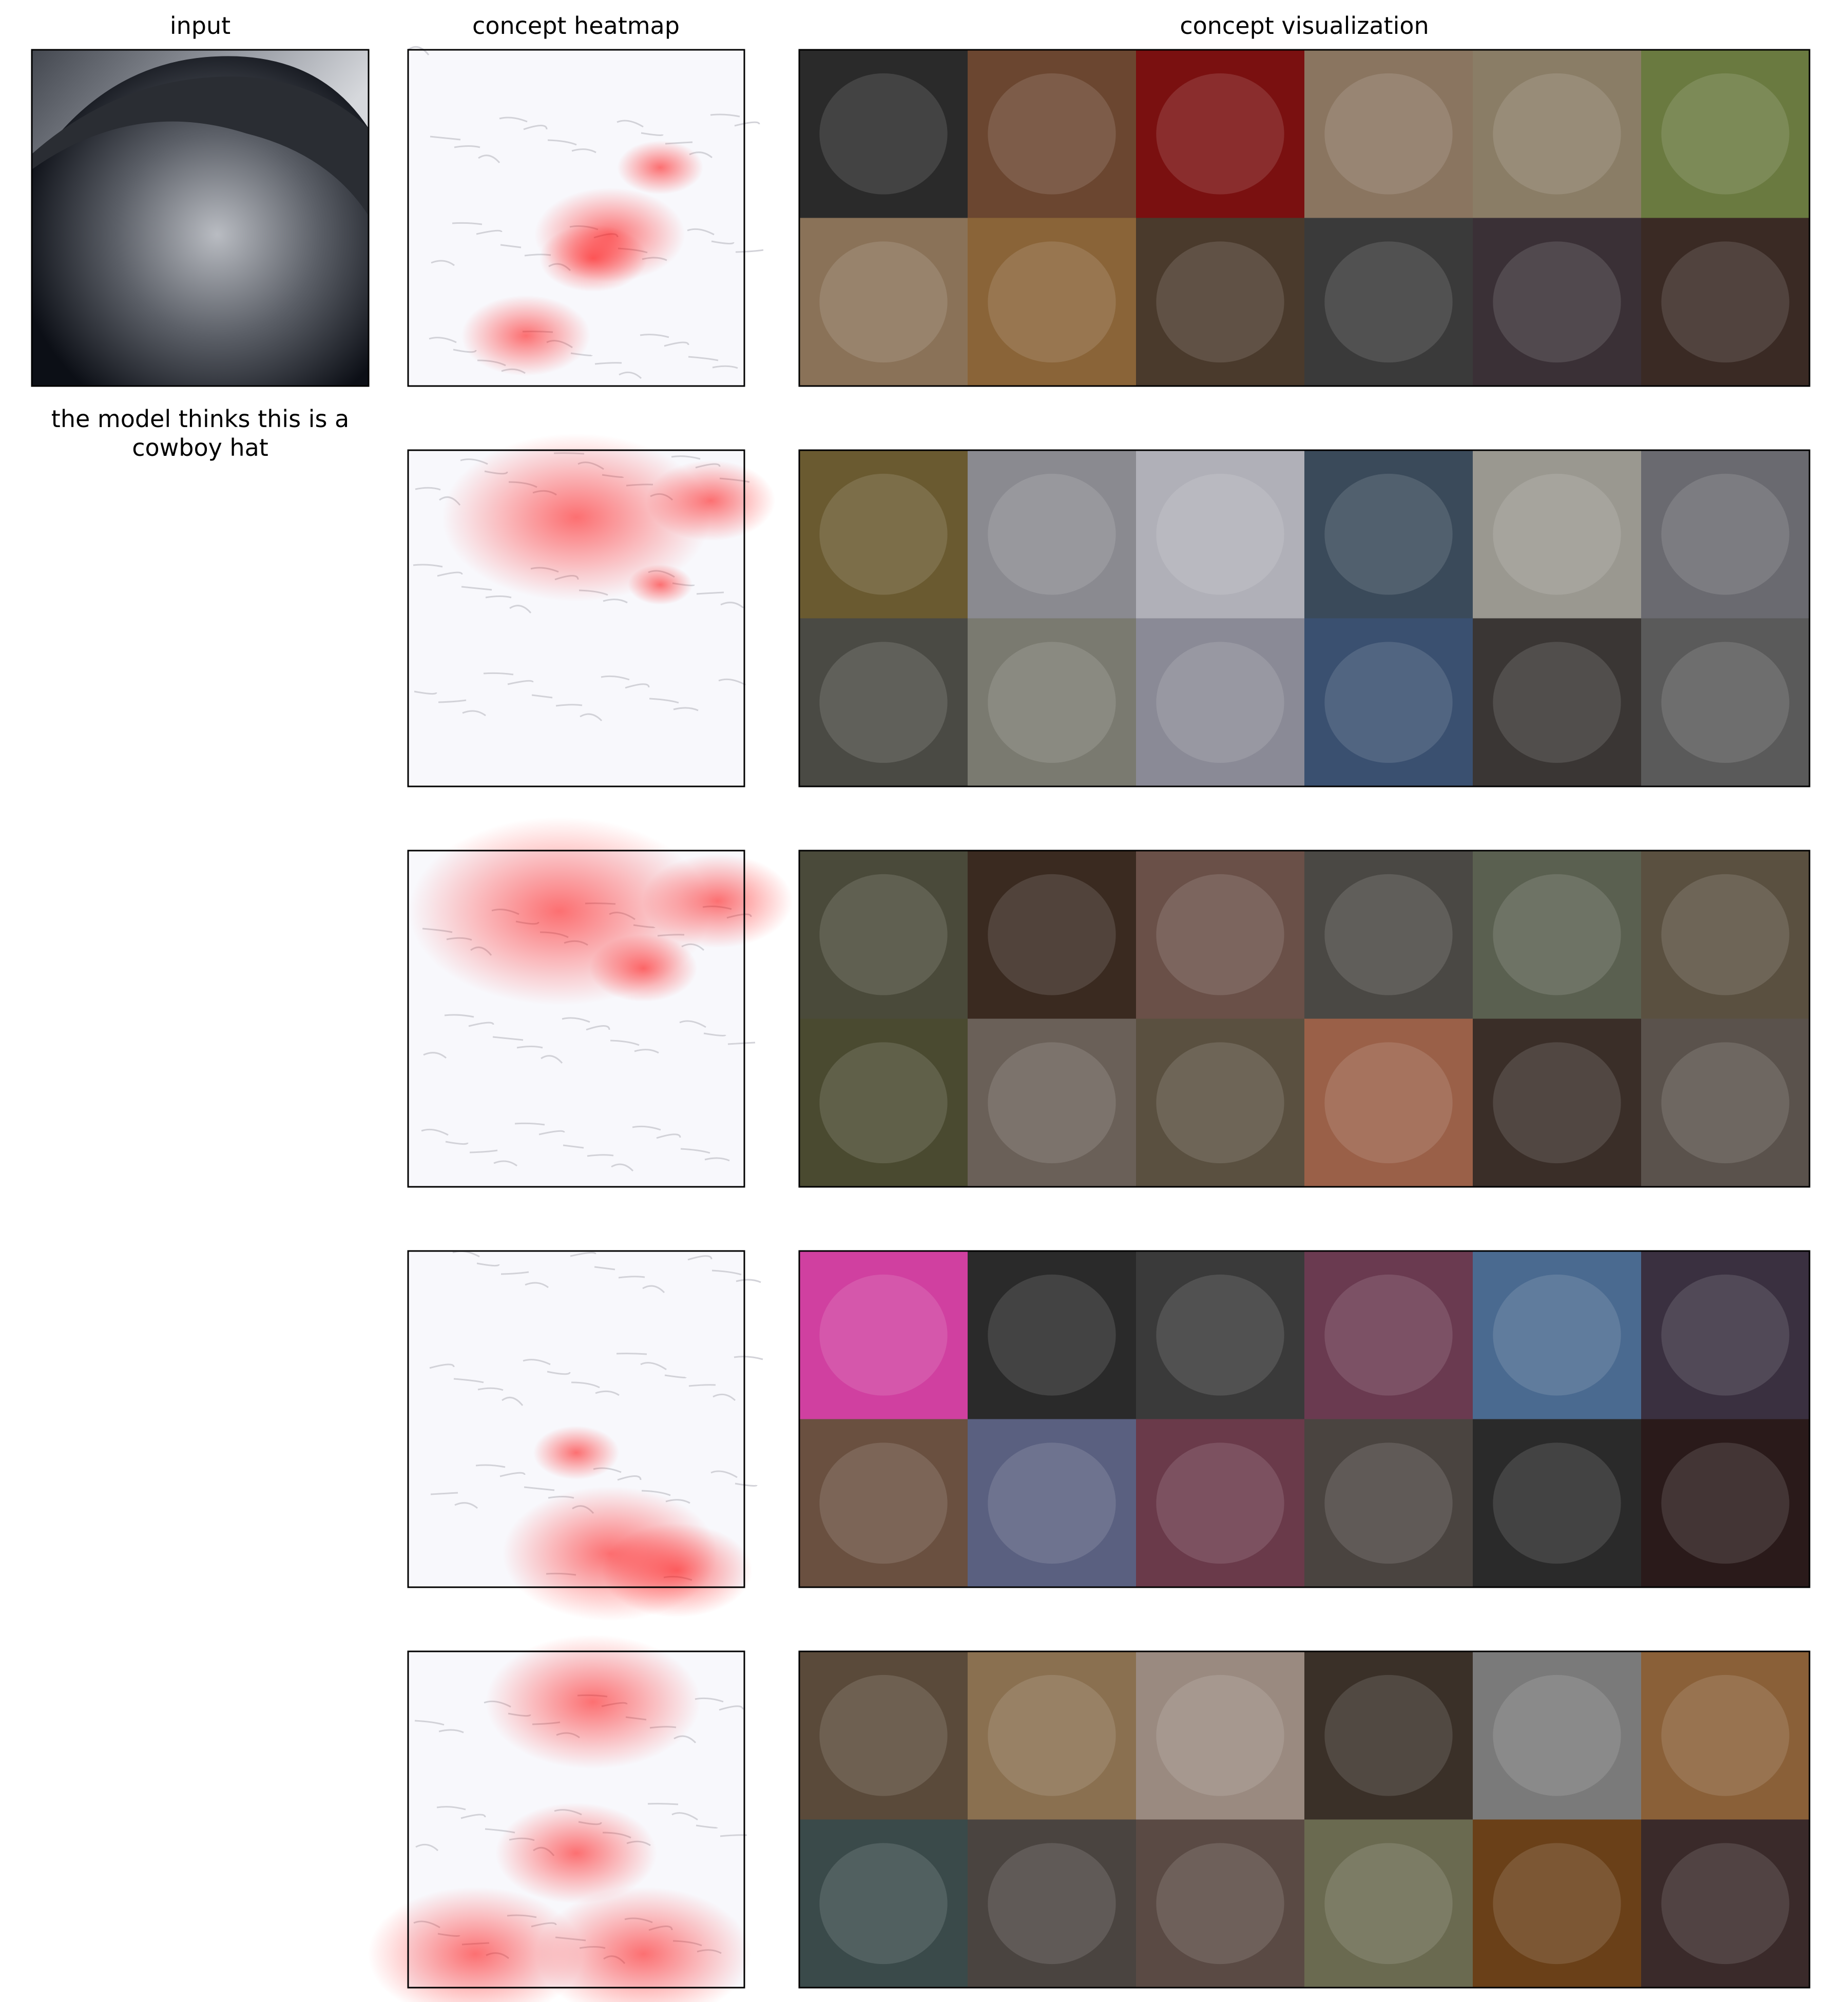 The image size is (1848, 2002). What do you see at coordinates (1304, 26) in the screenshot?
I see `column-title: concept visualization` at bounding box center [1304, 26].